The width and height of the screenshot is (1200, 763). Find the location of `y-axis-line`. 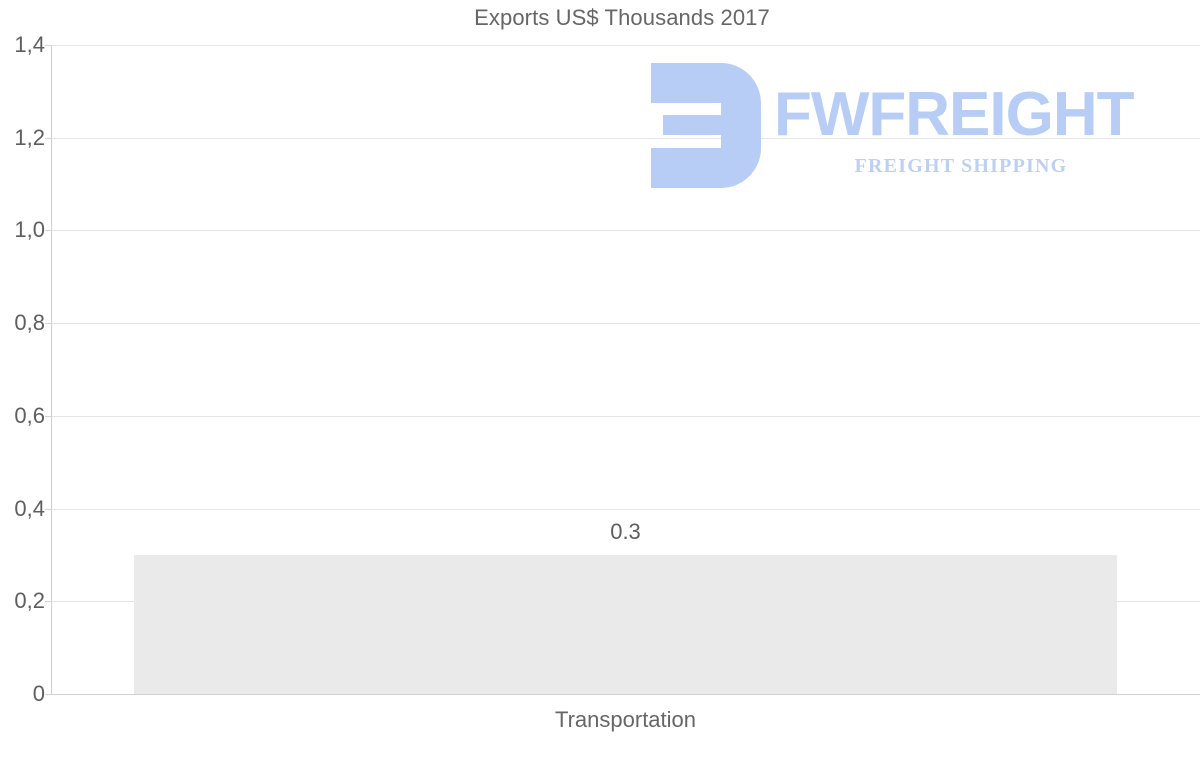

y-axis-line is located at coordinates (51, 370).